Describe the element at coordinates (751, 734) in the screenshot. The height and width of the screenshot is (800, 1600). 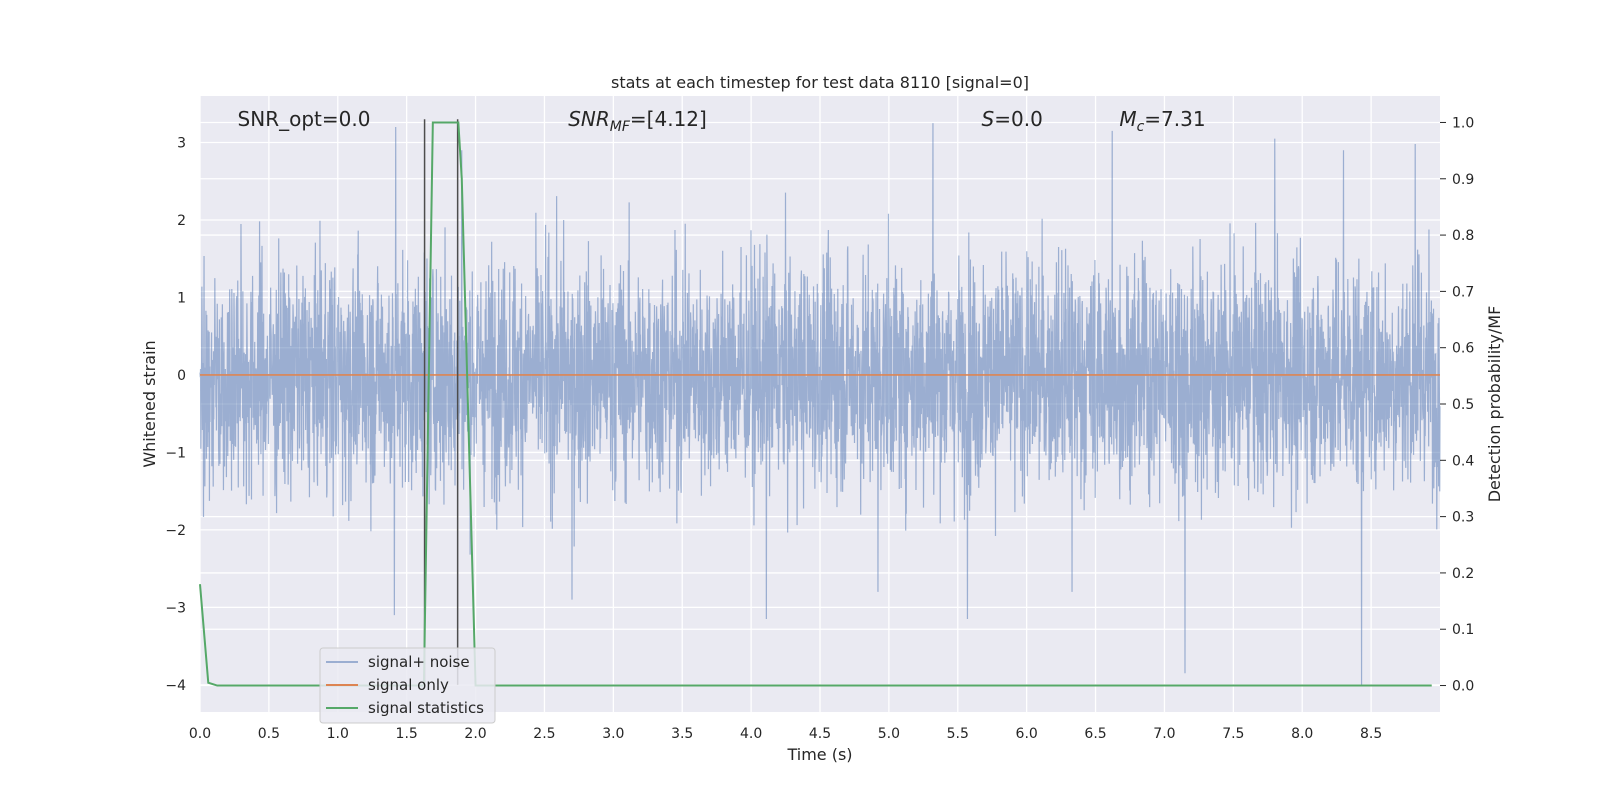
I see `x-tick-label: 4.0` at that location.